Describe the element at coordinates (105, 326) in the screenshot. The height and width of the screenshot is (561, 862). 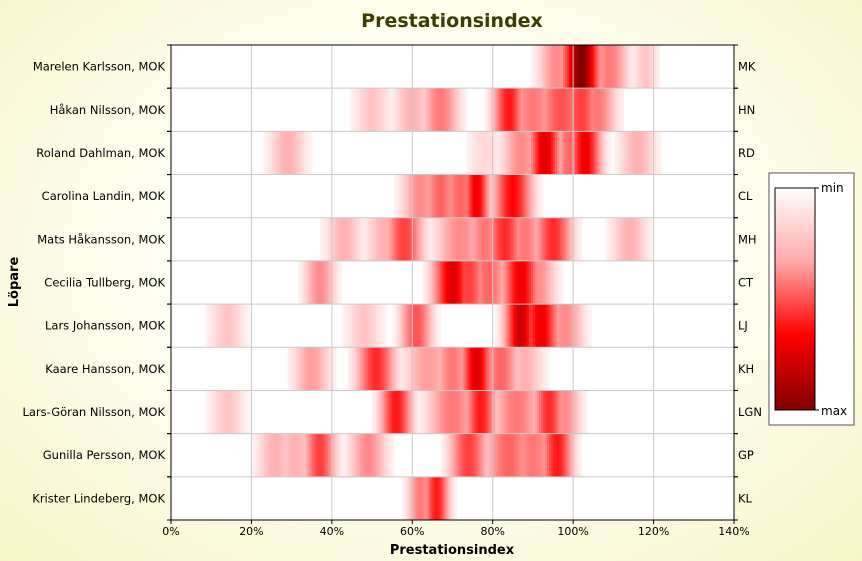
I see `runner-name-label: Lars Johansson, MOK` at that location.